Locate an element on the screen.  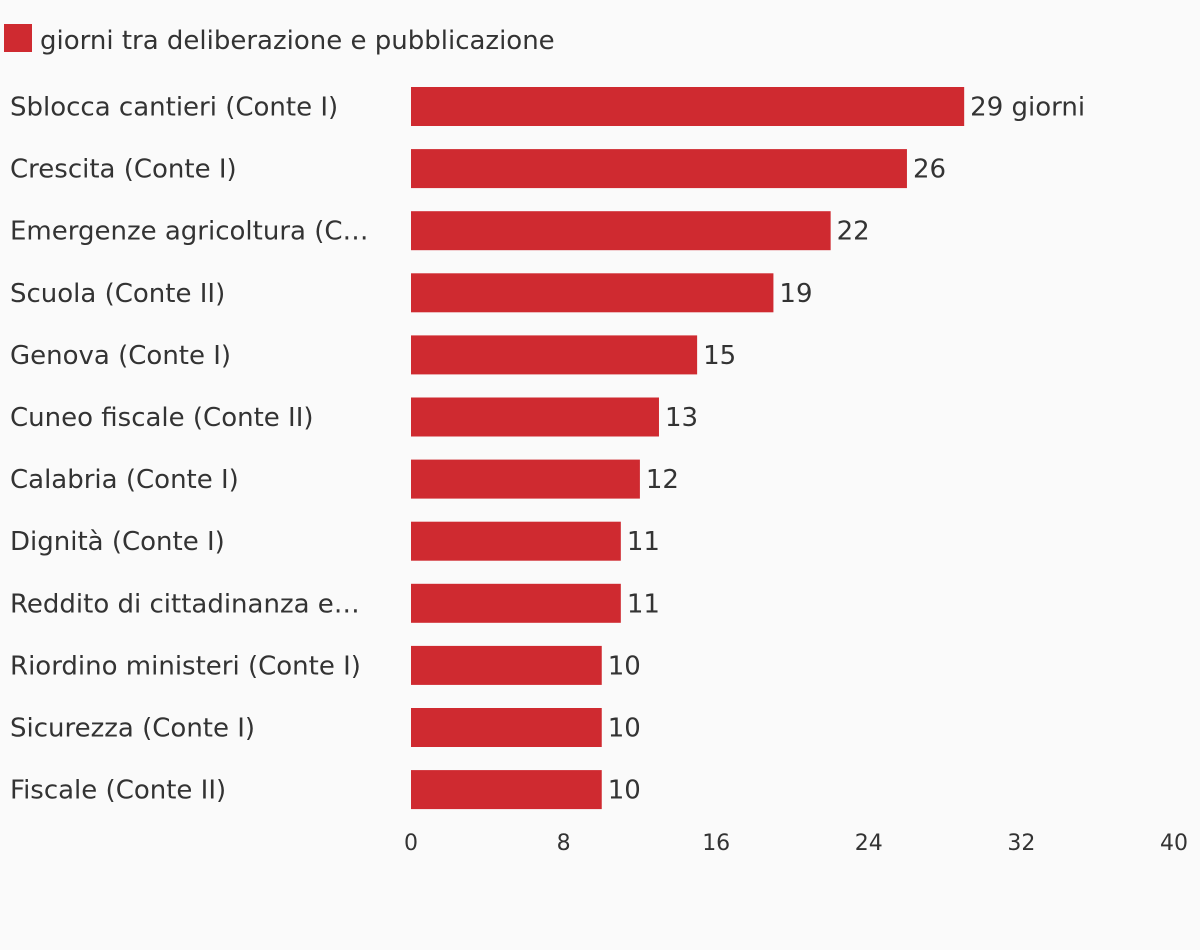
value-label-6: 12 is located at coordinates (662, 480).